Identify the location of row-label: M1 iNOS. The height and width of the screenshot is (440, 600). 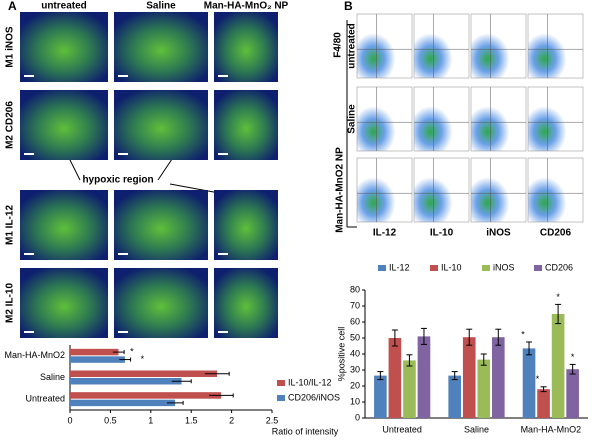
(10, 46).